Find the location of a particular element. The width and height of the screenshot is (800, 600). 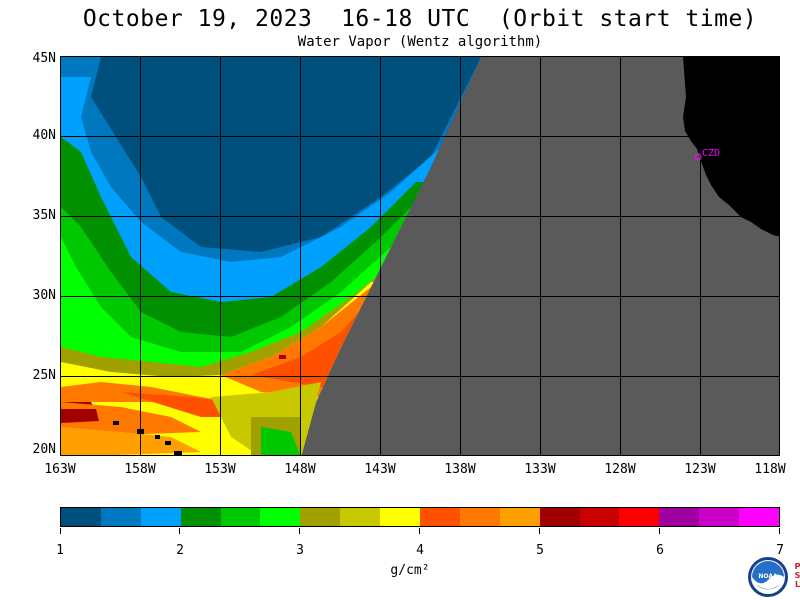

psl-text: PSL is located at coordinates (796, 575).